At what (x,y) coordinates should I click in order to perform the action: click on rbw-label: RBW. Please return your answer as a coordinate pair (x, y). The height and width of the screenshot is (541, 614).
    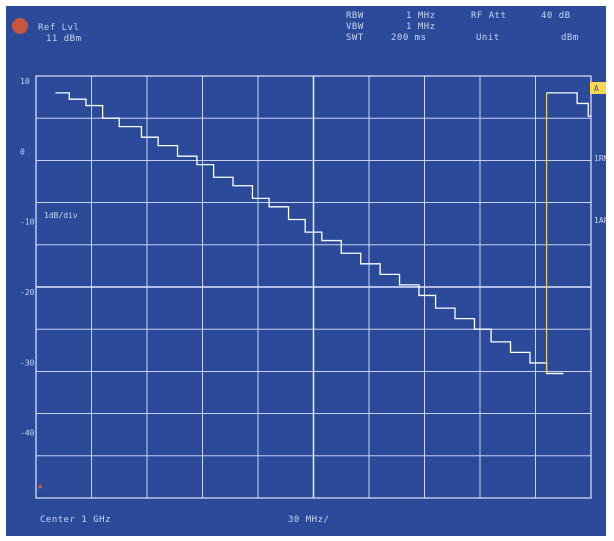
    Looking at the image, I should click on (355, 16).